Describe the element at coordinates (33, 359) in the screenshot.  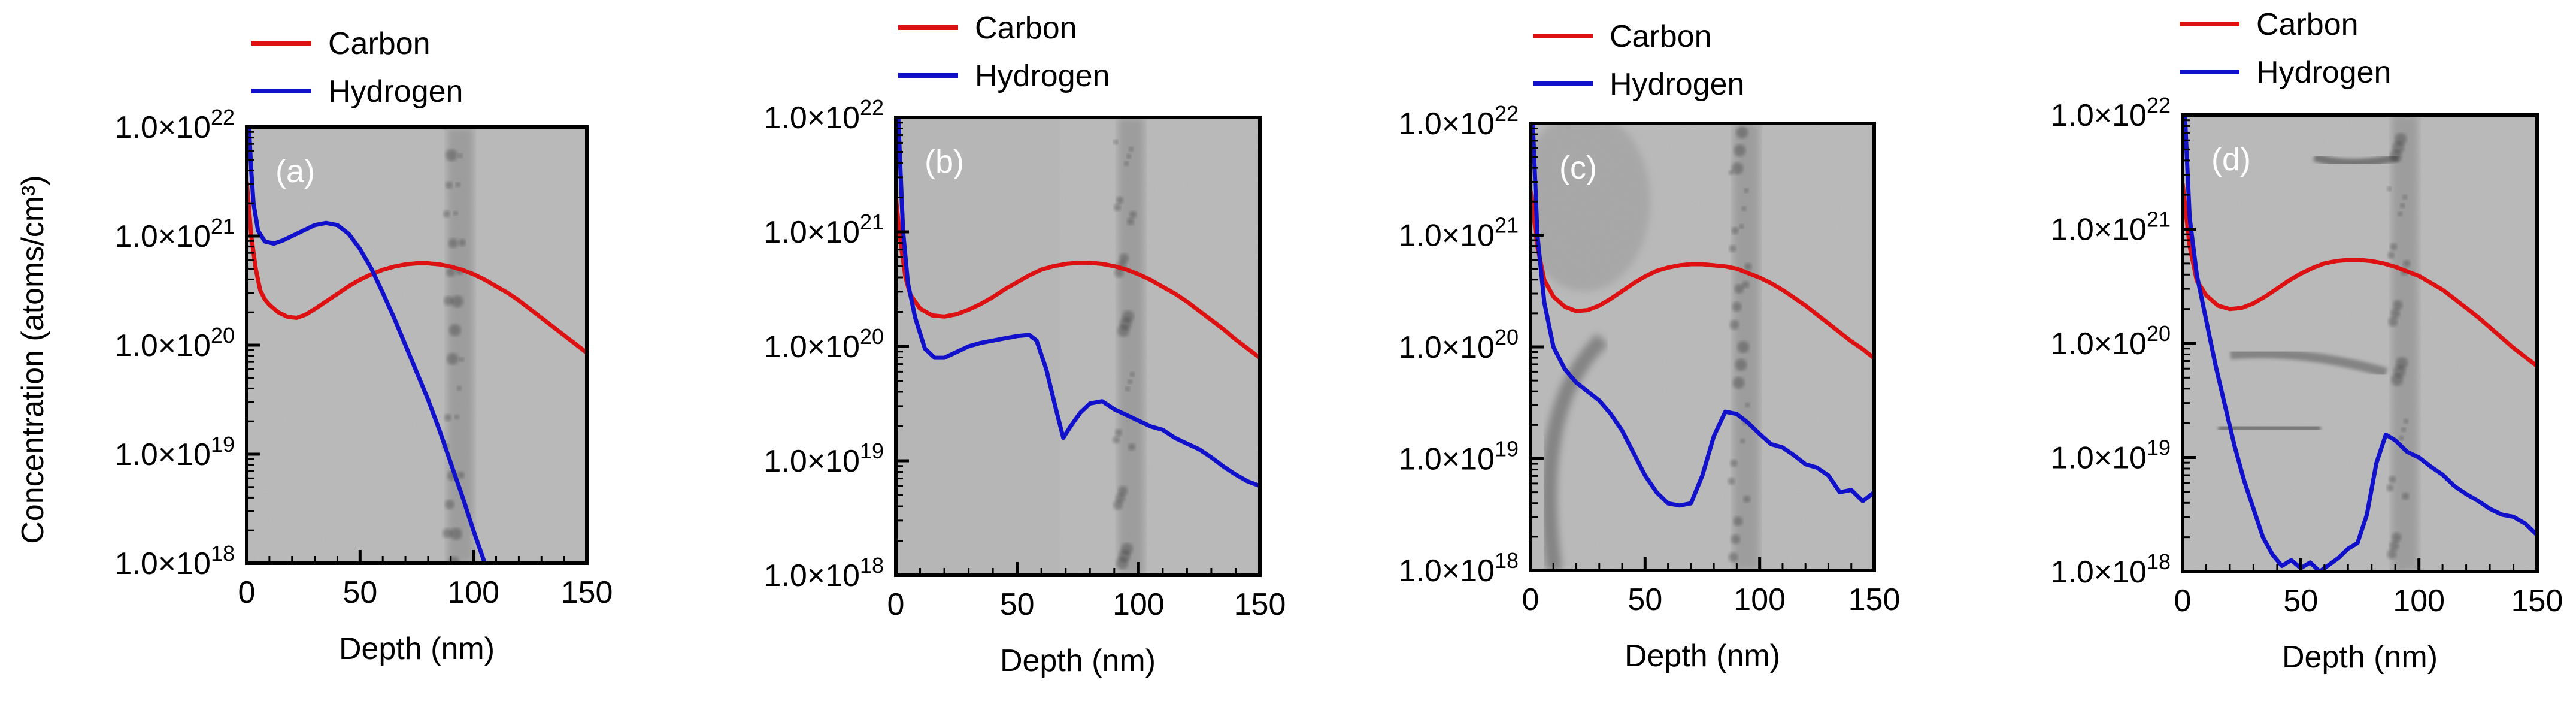
I see `y-axis-title: Concentration (atoms/cm³)` at that location.